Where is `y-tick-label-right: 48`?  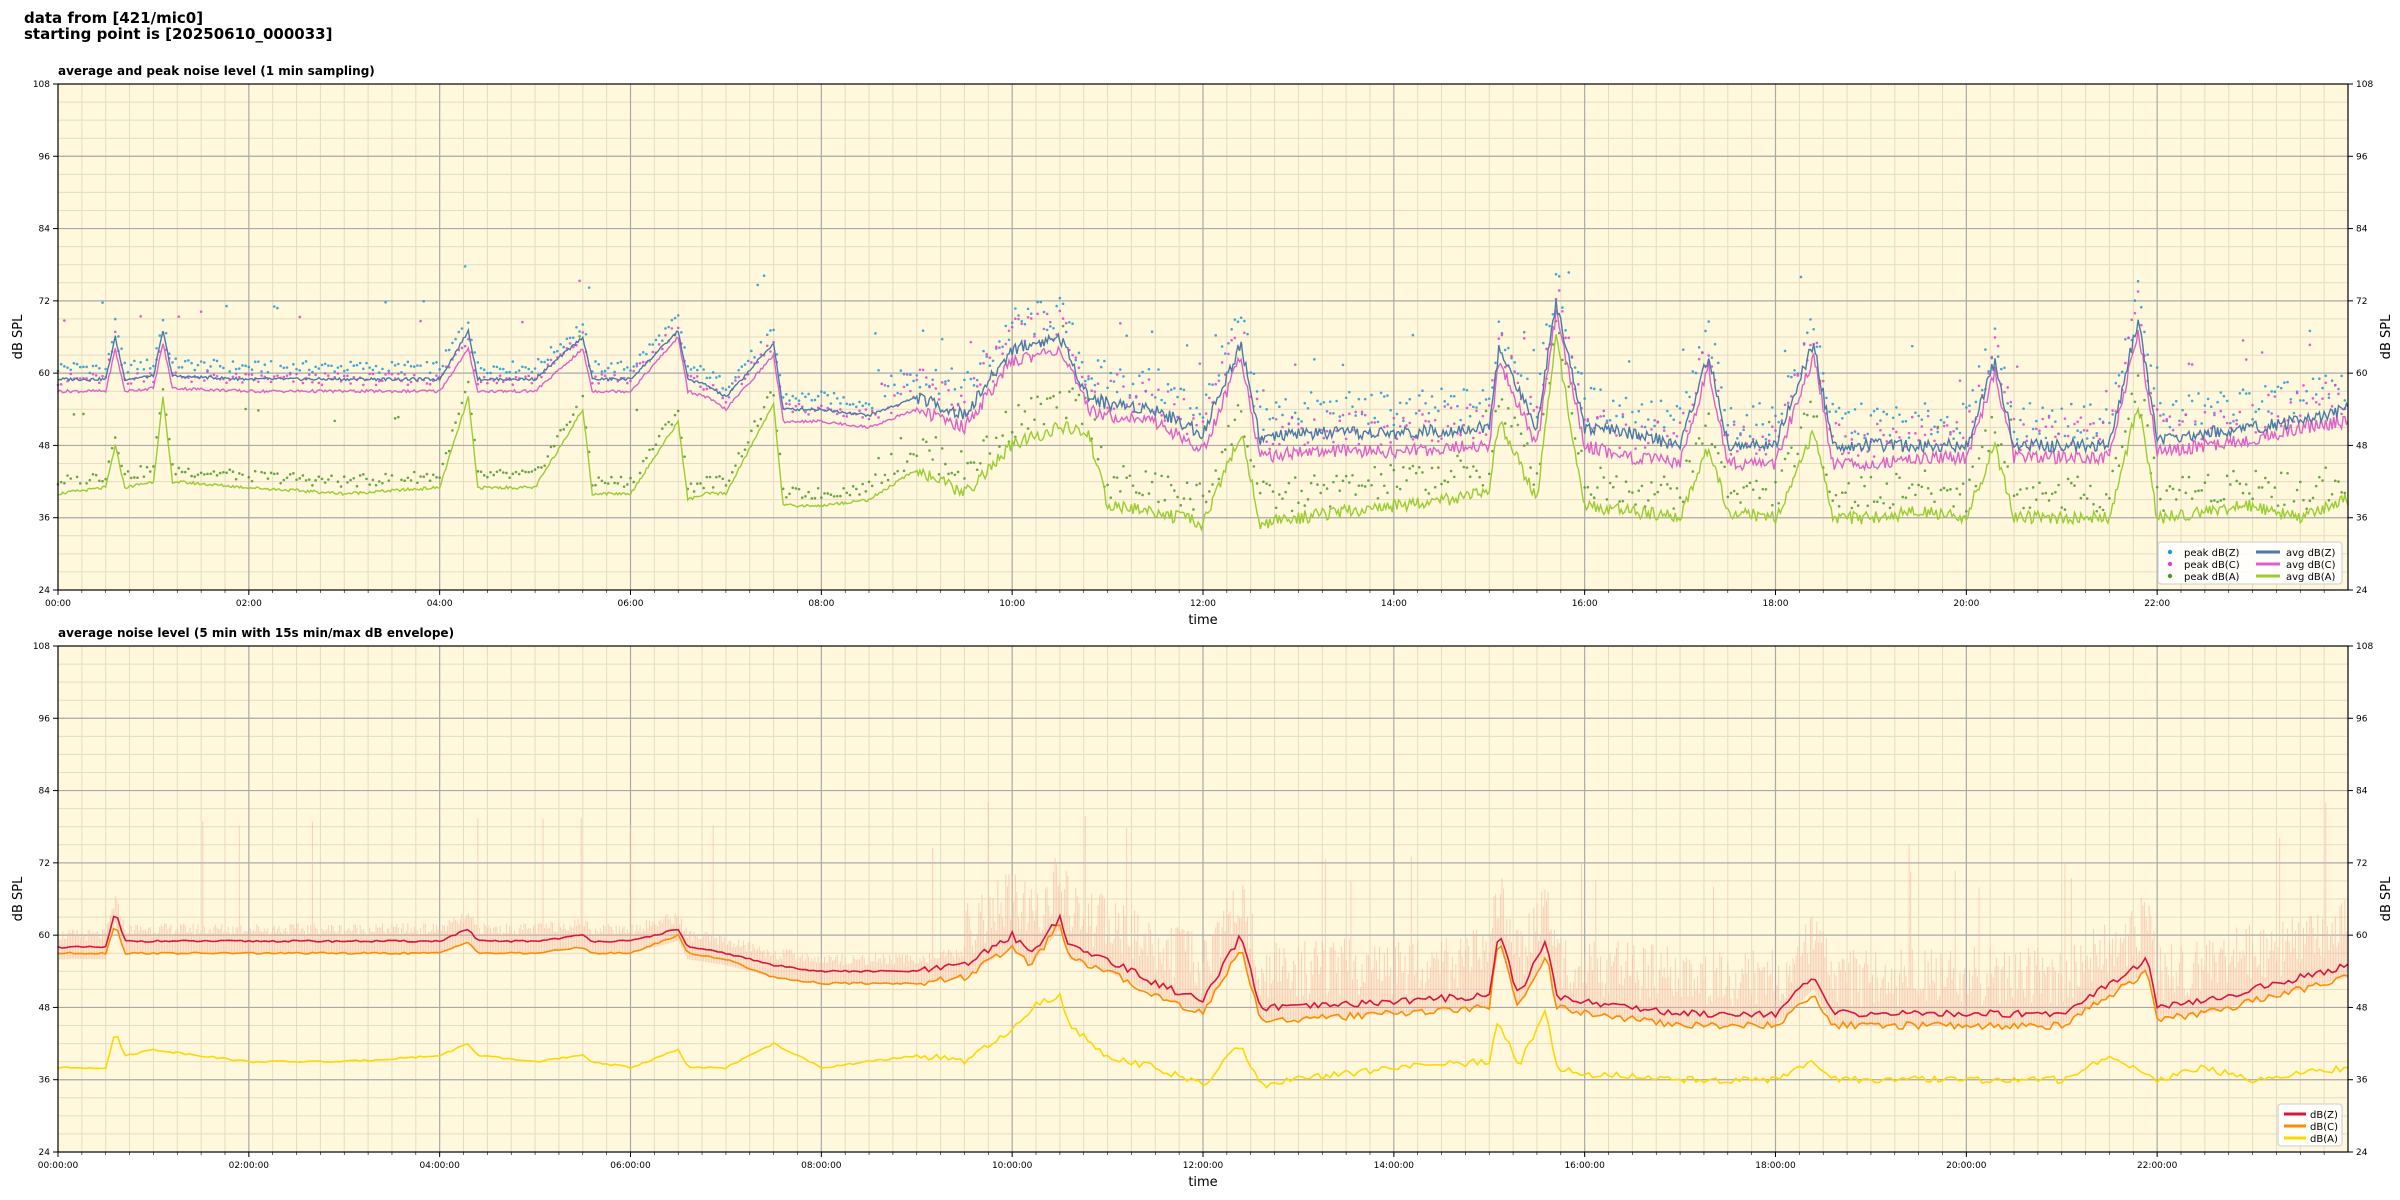 y-tick-label-right: 48 is located at coordinates (2362, 446).